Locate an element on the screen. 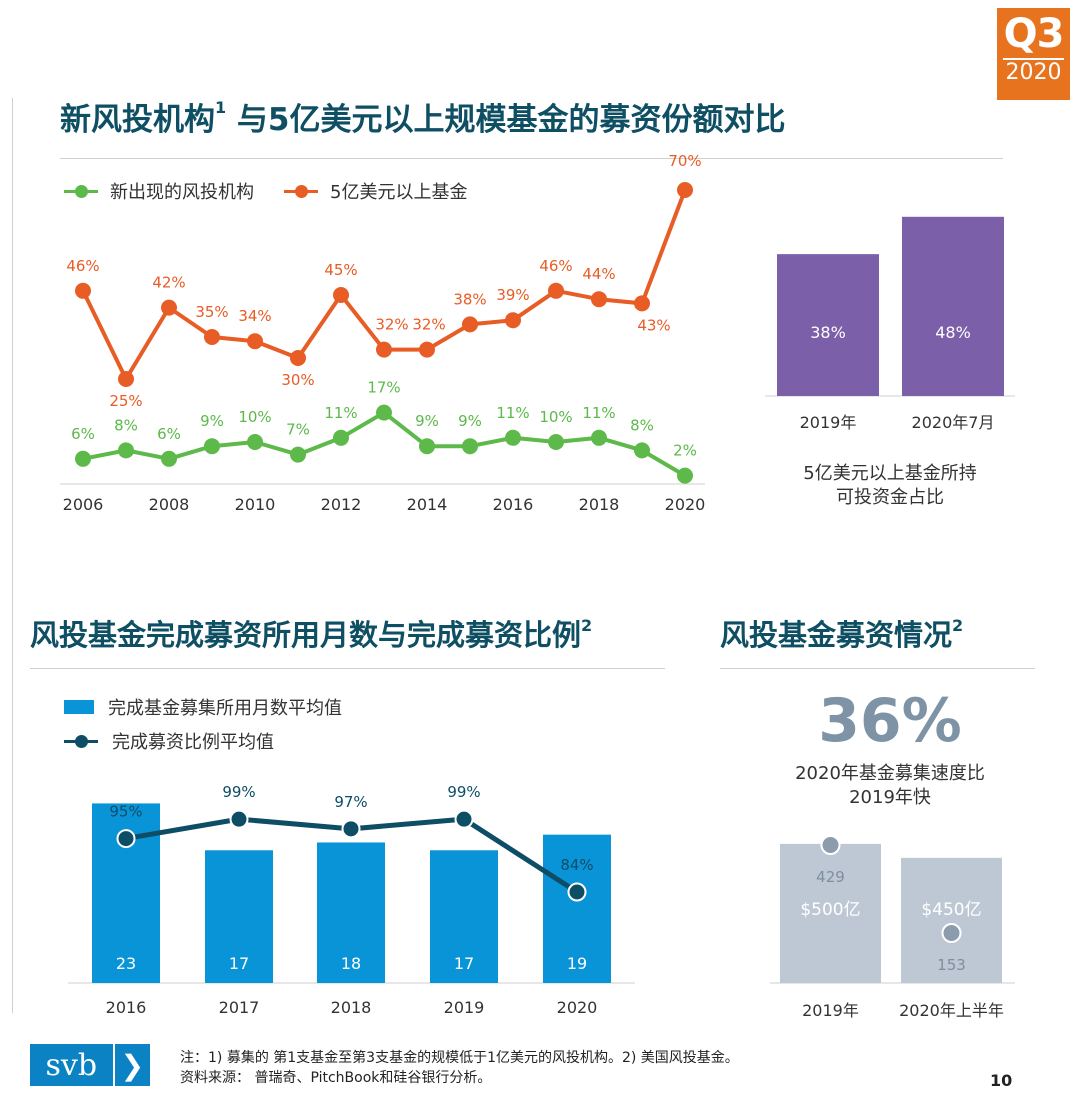  section2-title-text: 风投基金完成募资所用月数与完成募资比例 is located at coordinates (306, 635).